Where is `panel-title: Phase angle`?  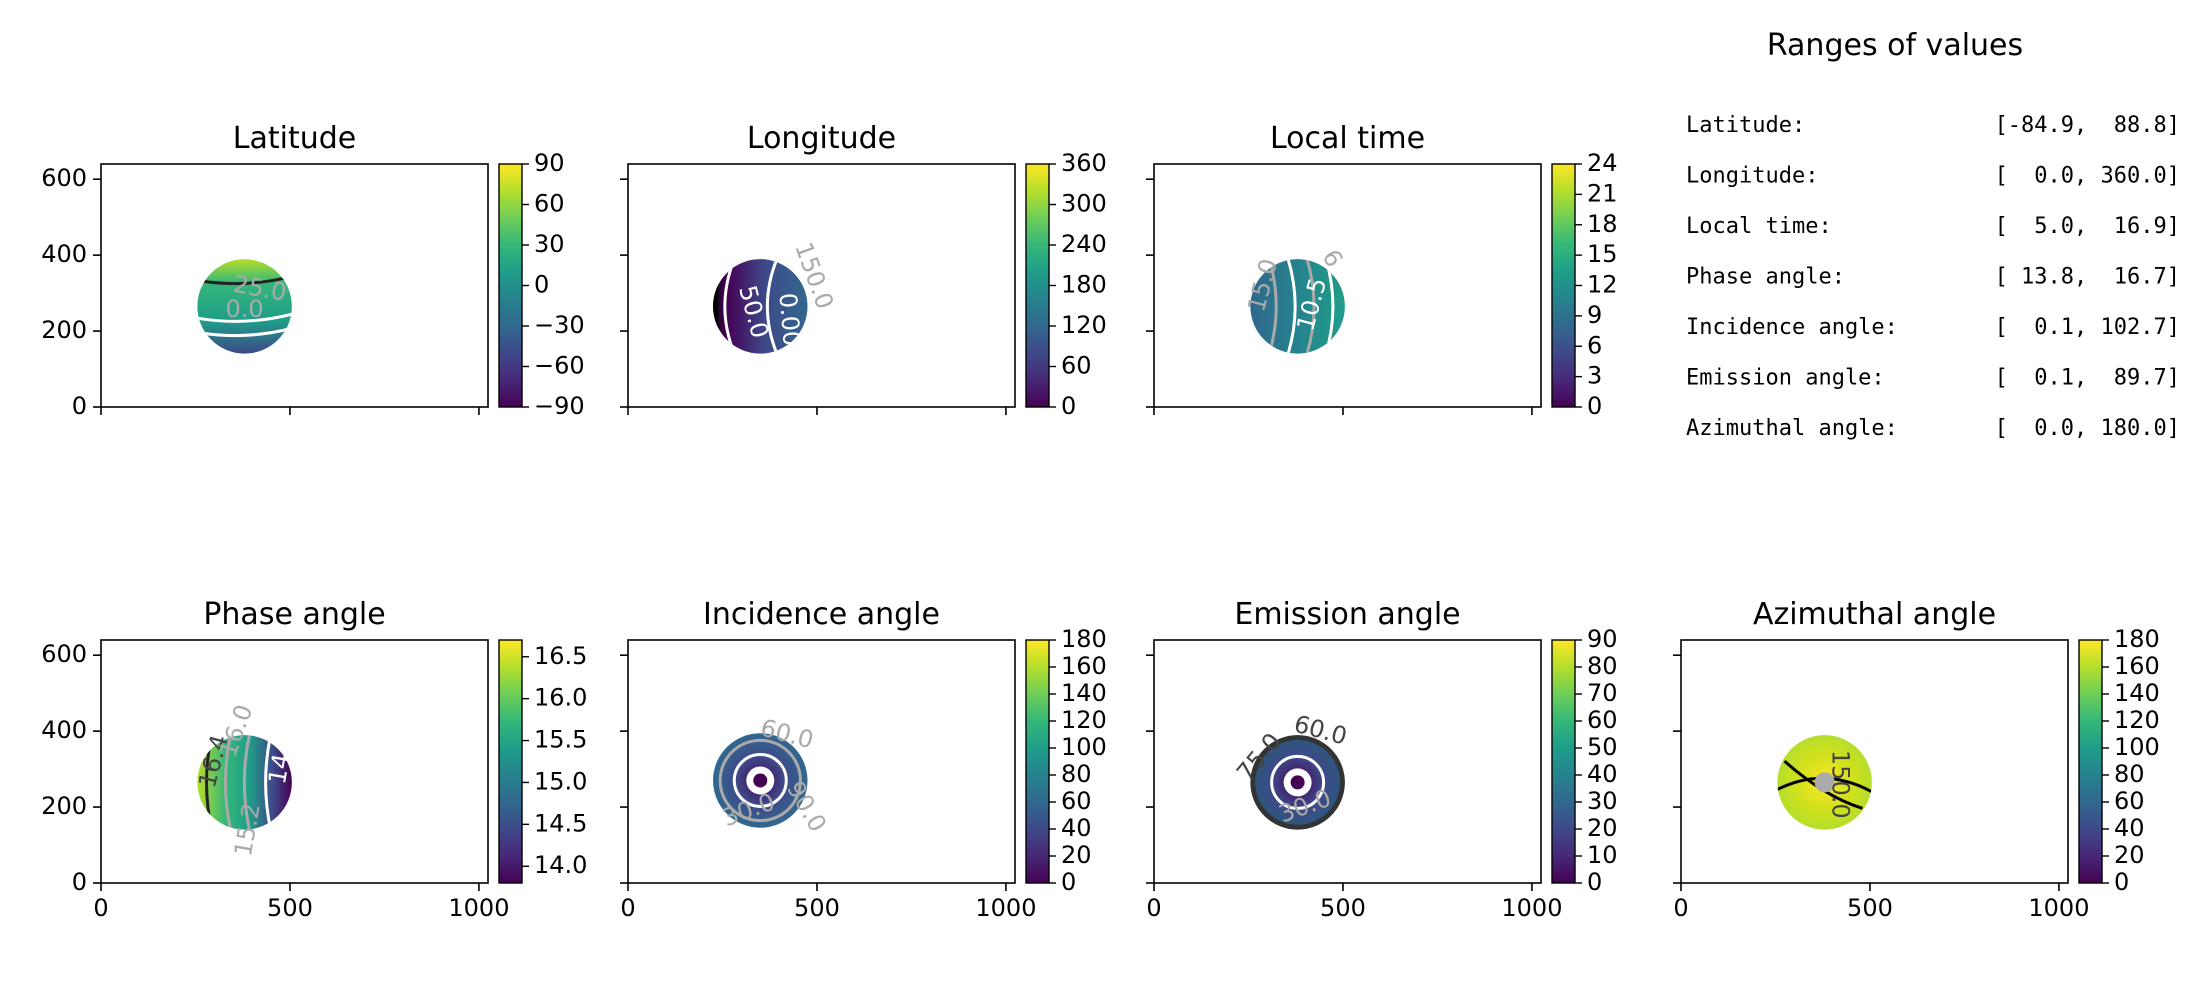
panel-title: Phase angle is located at coordinates (294, 614).